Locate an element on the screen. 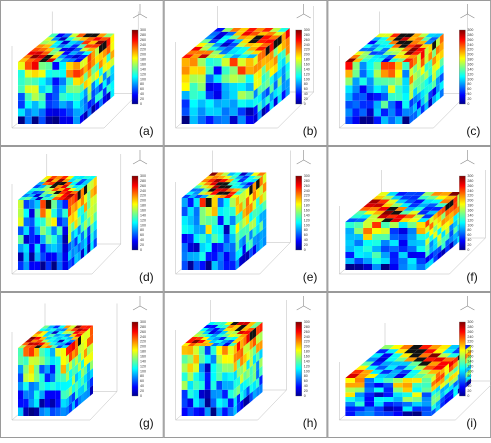 This screenshot has width=491, height=443. colorbar-tick-label: 200 is located at coordinates (307, 347).